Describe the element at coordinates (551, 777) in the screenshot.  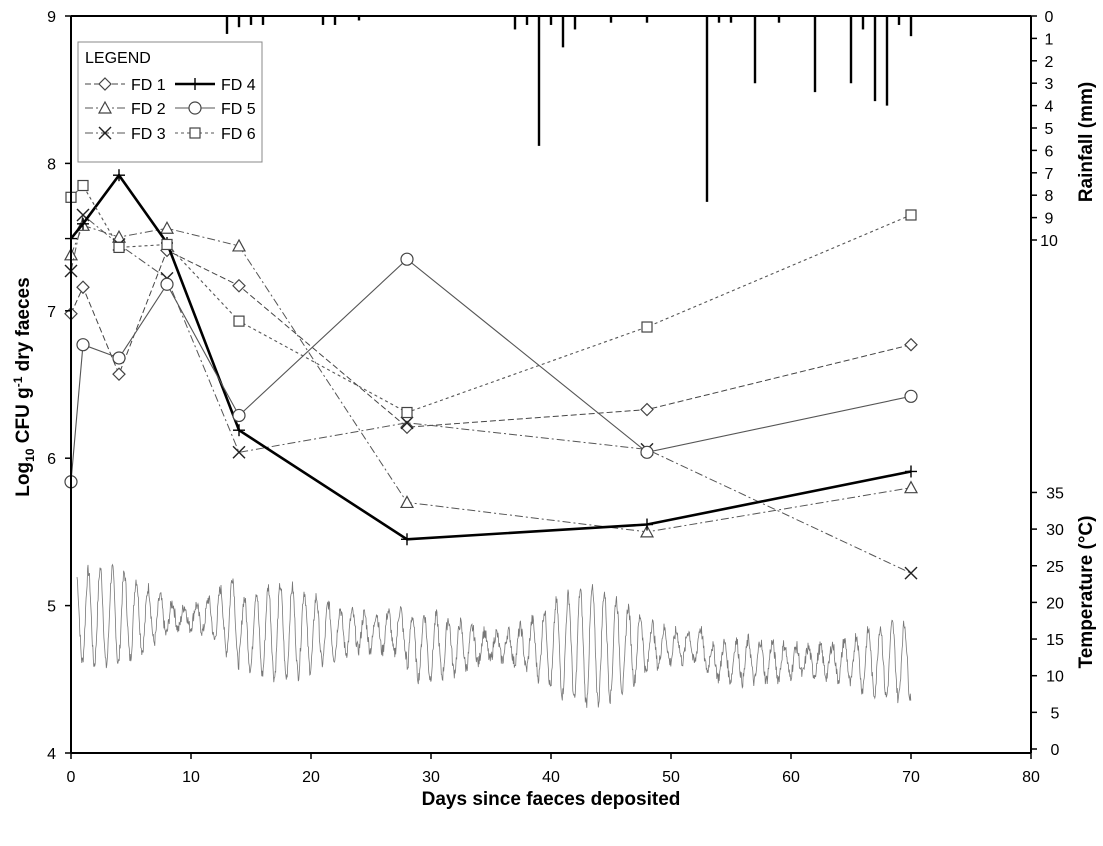
I see `x-tick-label: 40` at that location.